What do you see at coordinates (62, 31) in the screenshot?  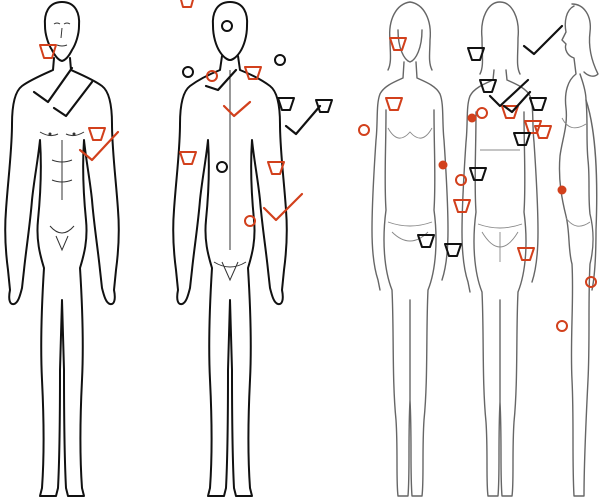 I see `male-front-head` at bounding box center [62, 31].